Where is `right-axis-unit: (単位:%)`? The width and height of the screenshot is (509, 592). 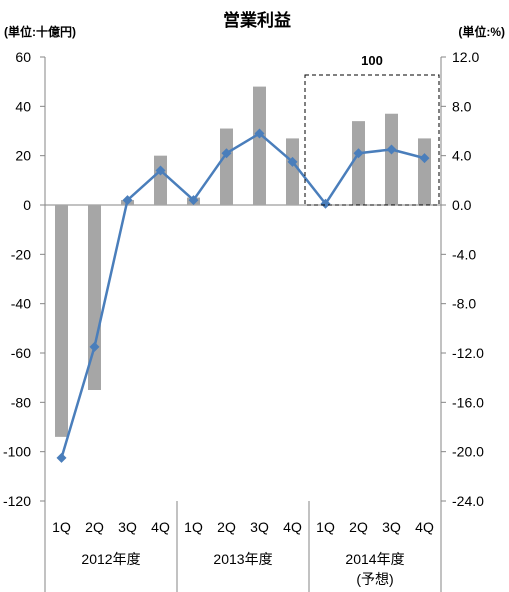
right-axis-unit: (単位:%) is located at coordinates (481, 31).